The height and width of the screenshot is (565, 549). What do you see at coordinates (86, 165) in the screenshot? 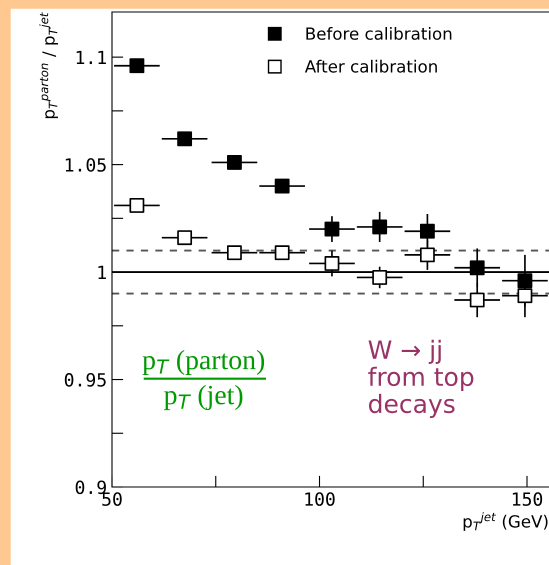
I see `y-tick-label: 1.05` at bounding box center [86, 165].